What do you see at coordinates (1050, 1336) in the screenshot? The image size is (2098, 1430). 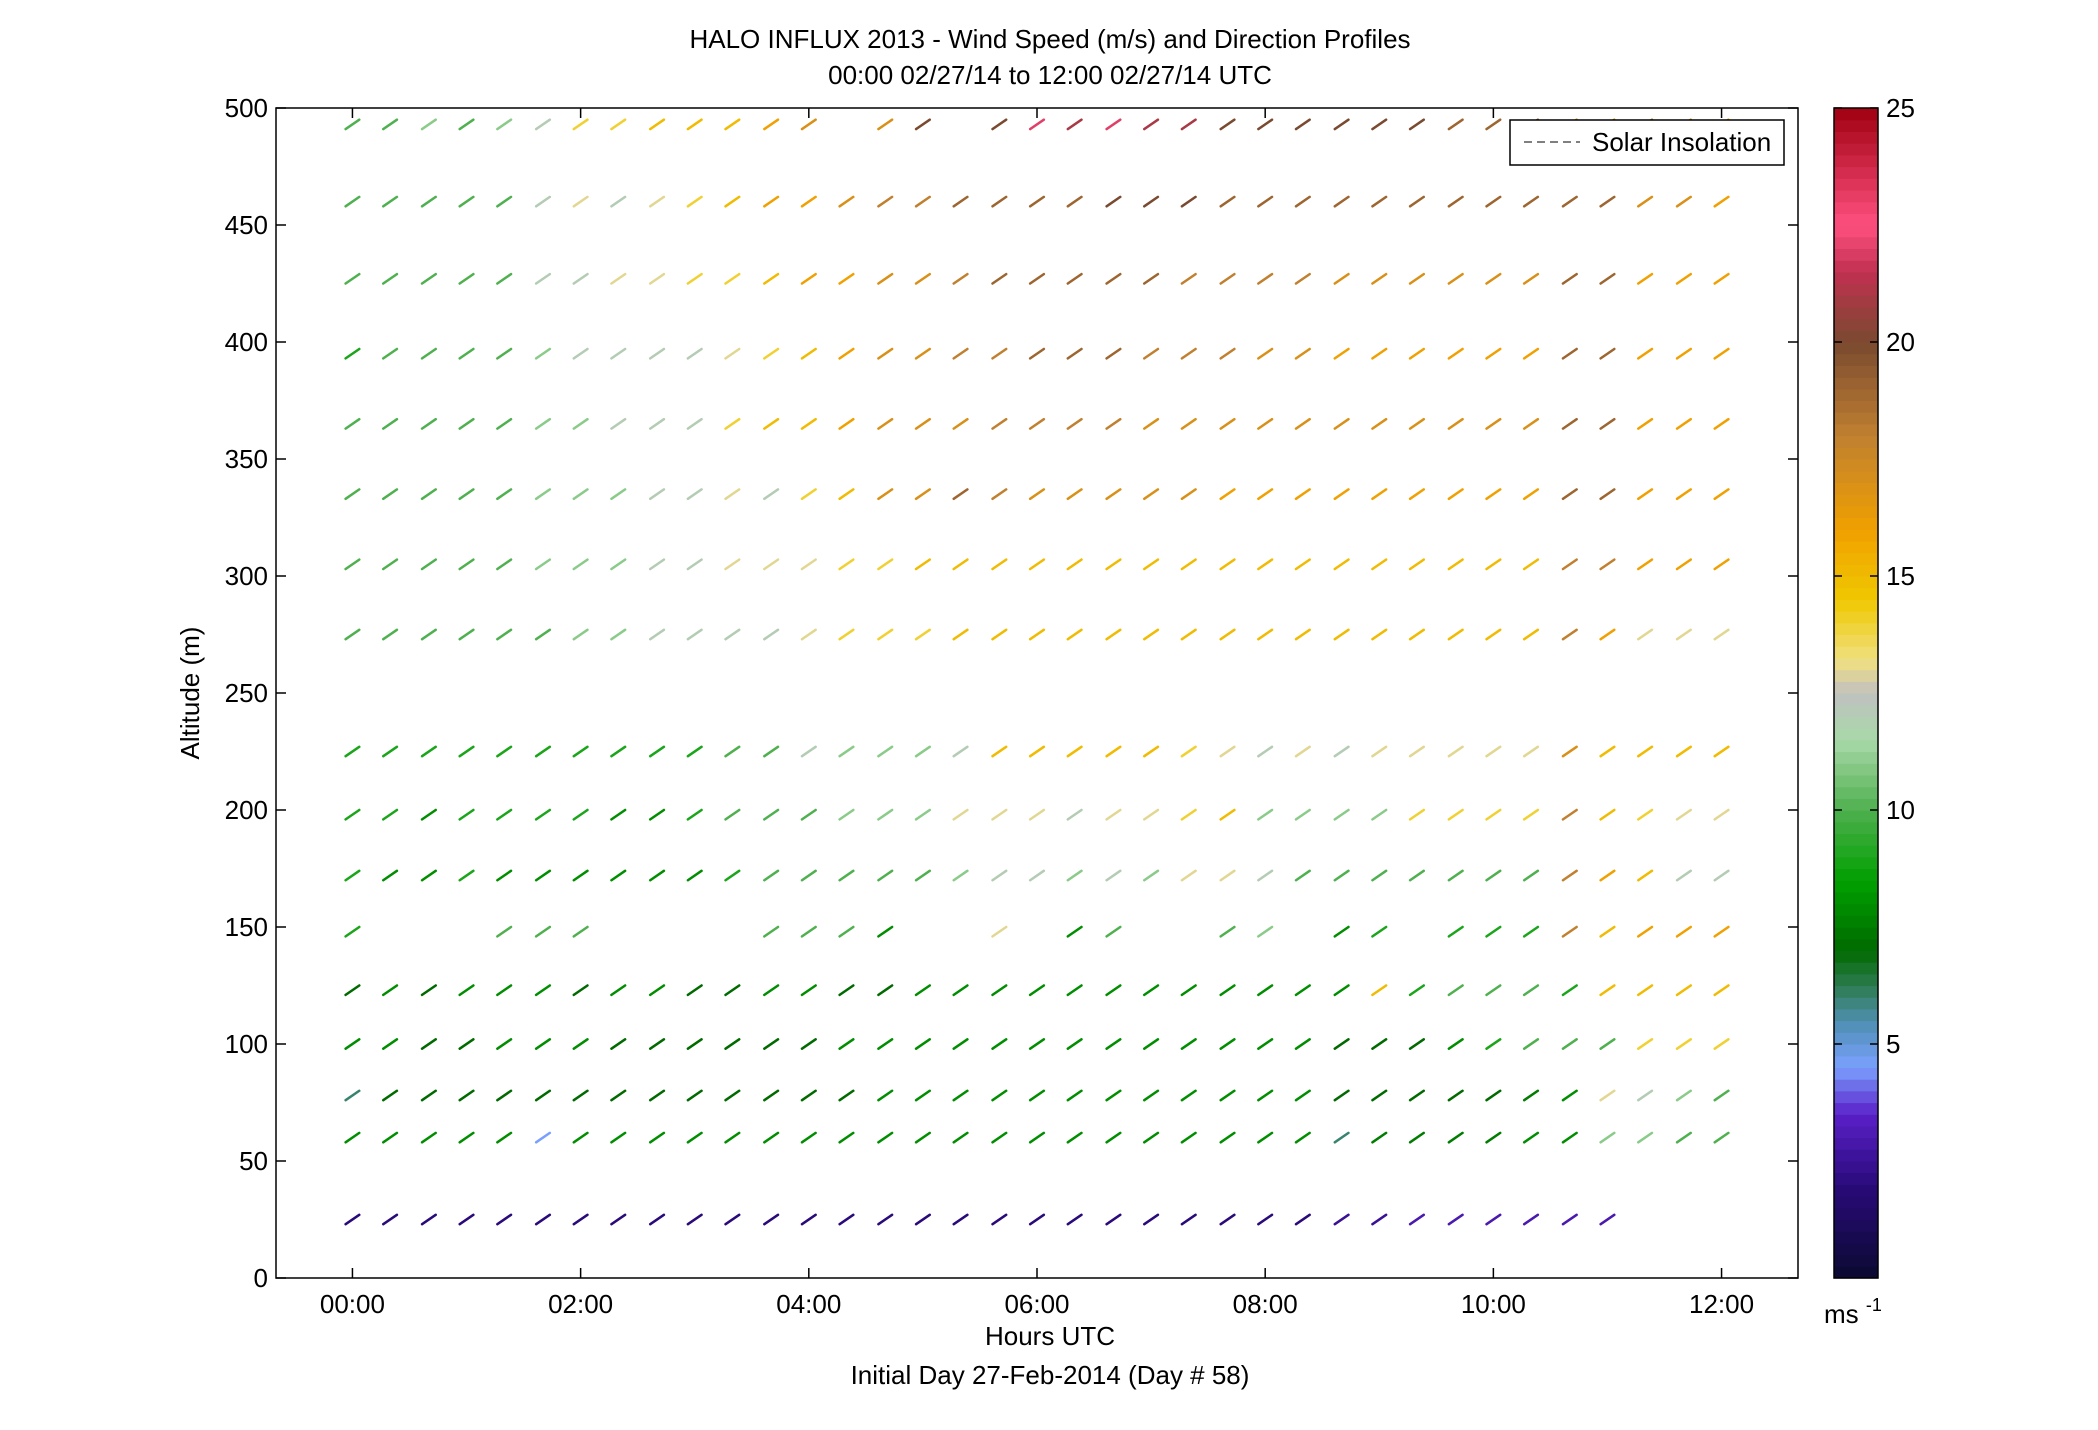 I see `x-axis-label: Hours UTC` at bounding box center [1050, 1336].